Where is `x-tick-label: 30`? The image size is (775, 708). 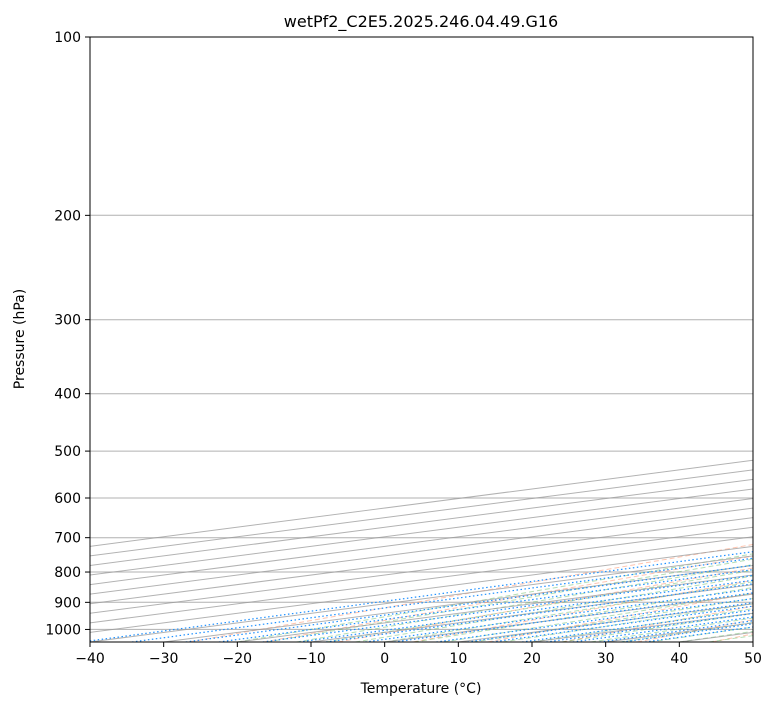 x-tick-label: 30 is located at coordinates (606, 659).